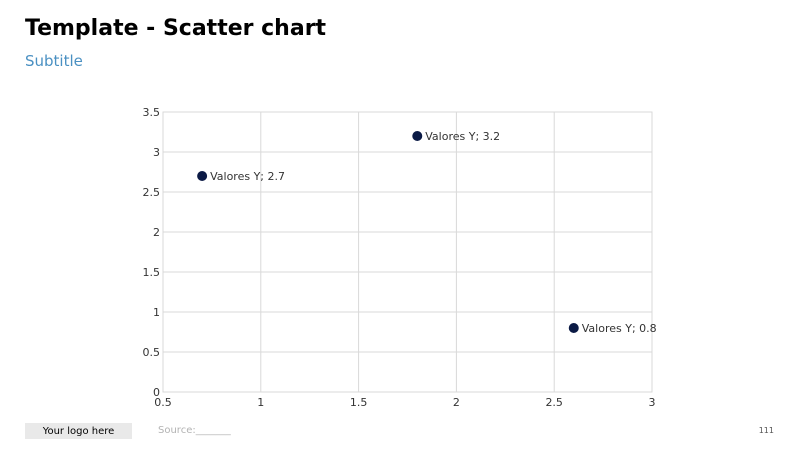  Describe the element at coordinates (247, 176) in the screenshot. I see `data-label: Valores Y; 2.7` at that location.